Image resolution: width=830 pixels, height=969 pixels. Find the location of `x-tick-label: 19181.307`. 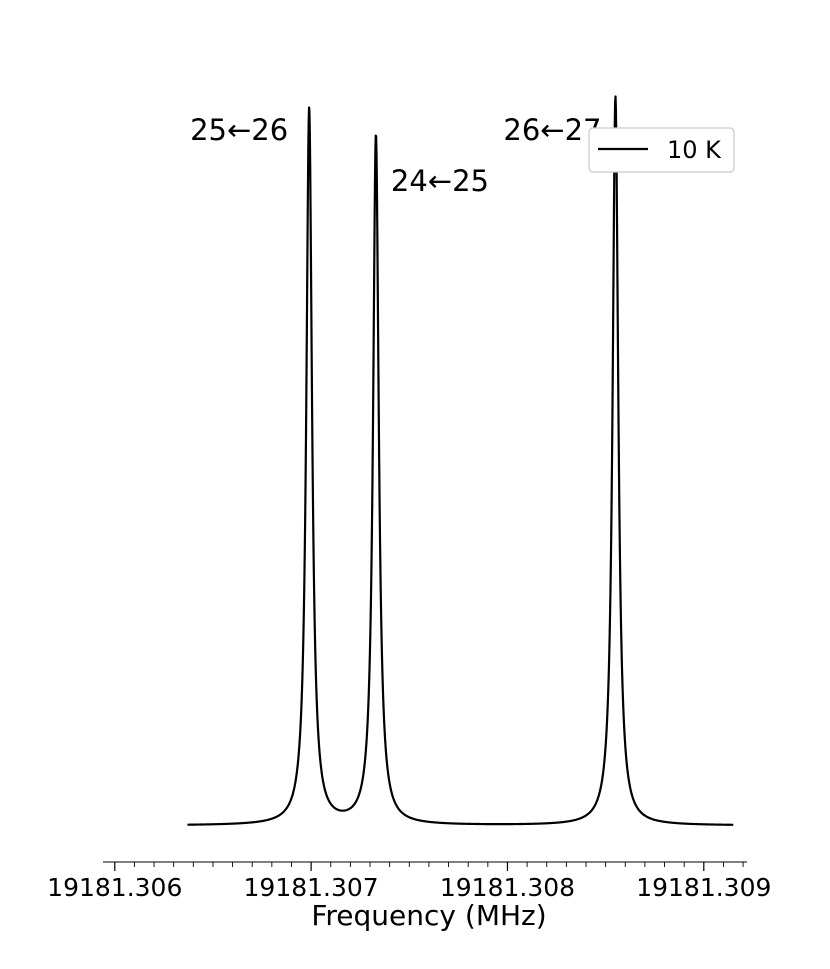

x-tick-label: 19181.307 is located at coordinates (311, 887).